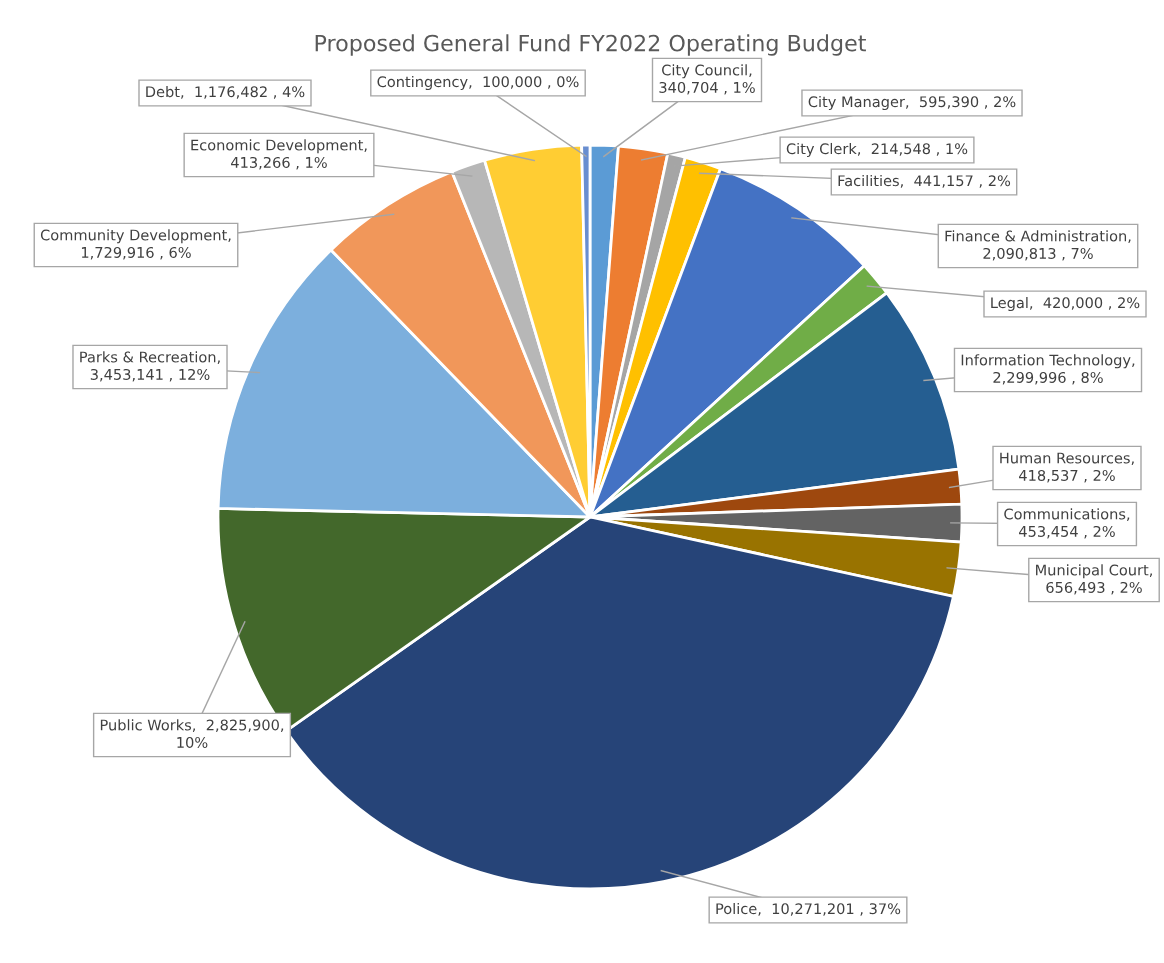  What do you see at coordinates (877, 150) in the screenshot?
I see `slice-label: City Clerk, 214,548 , 1%` at bounding box center [877, 150].